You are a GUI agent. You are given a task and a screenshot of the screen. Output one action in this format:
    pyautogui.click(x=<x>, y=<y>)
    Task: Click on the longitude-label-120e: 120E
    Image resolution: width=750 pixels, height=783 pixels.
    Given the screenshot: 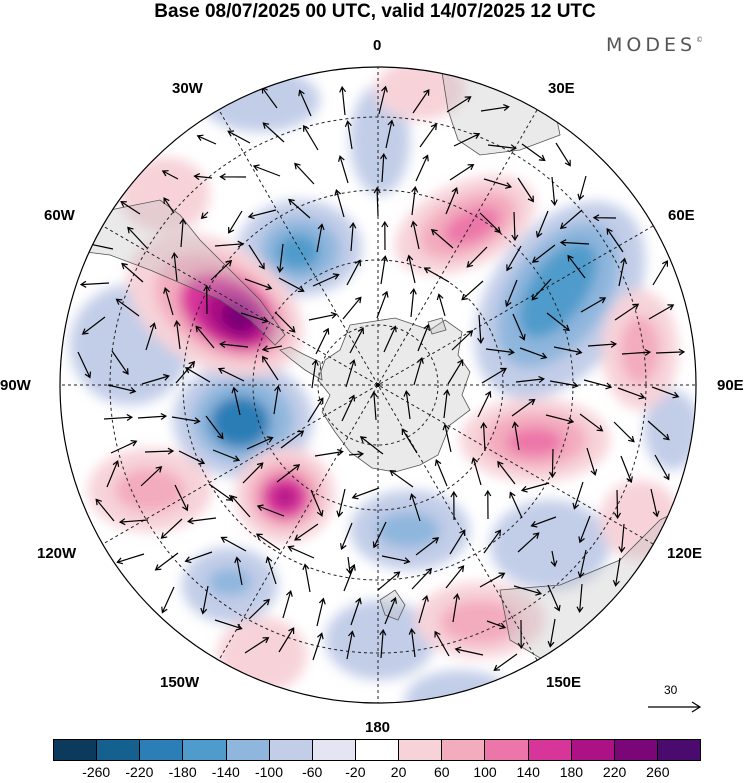 What is the action you would take?
    pyautogui.click(x=685, y=553)
    